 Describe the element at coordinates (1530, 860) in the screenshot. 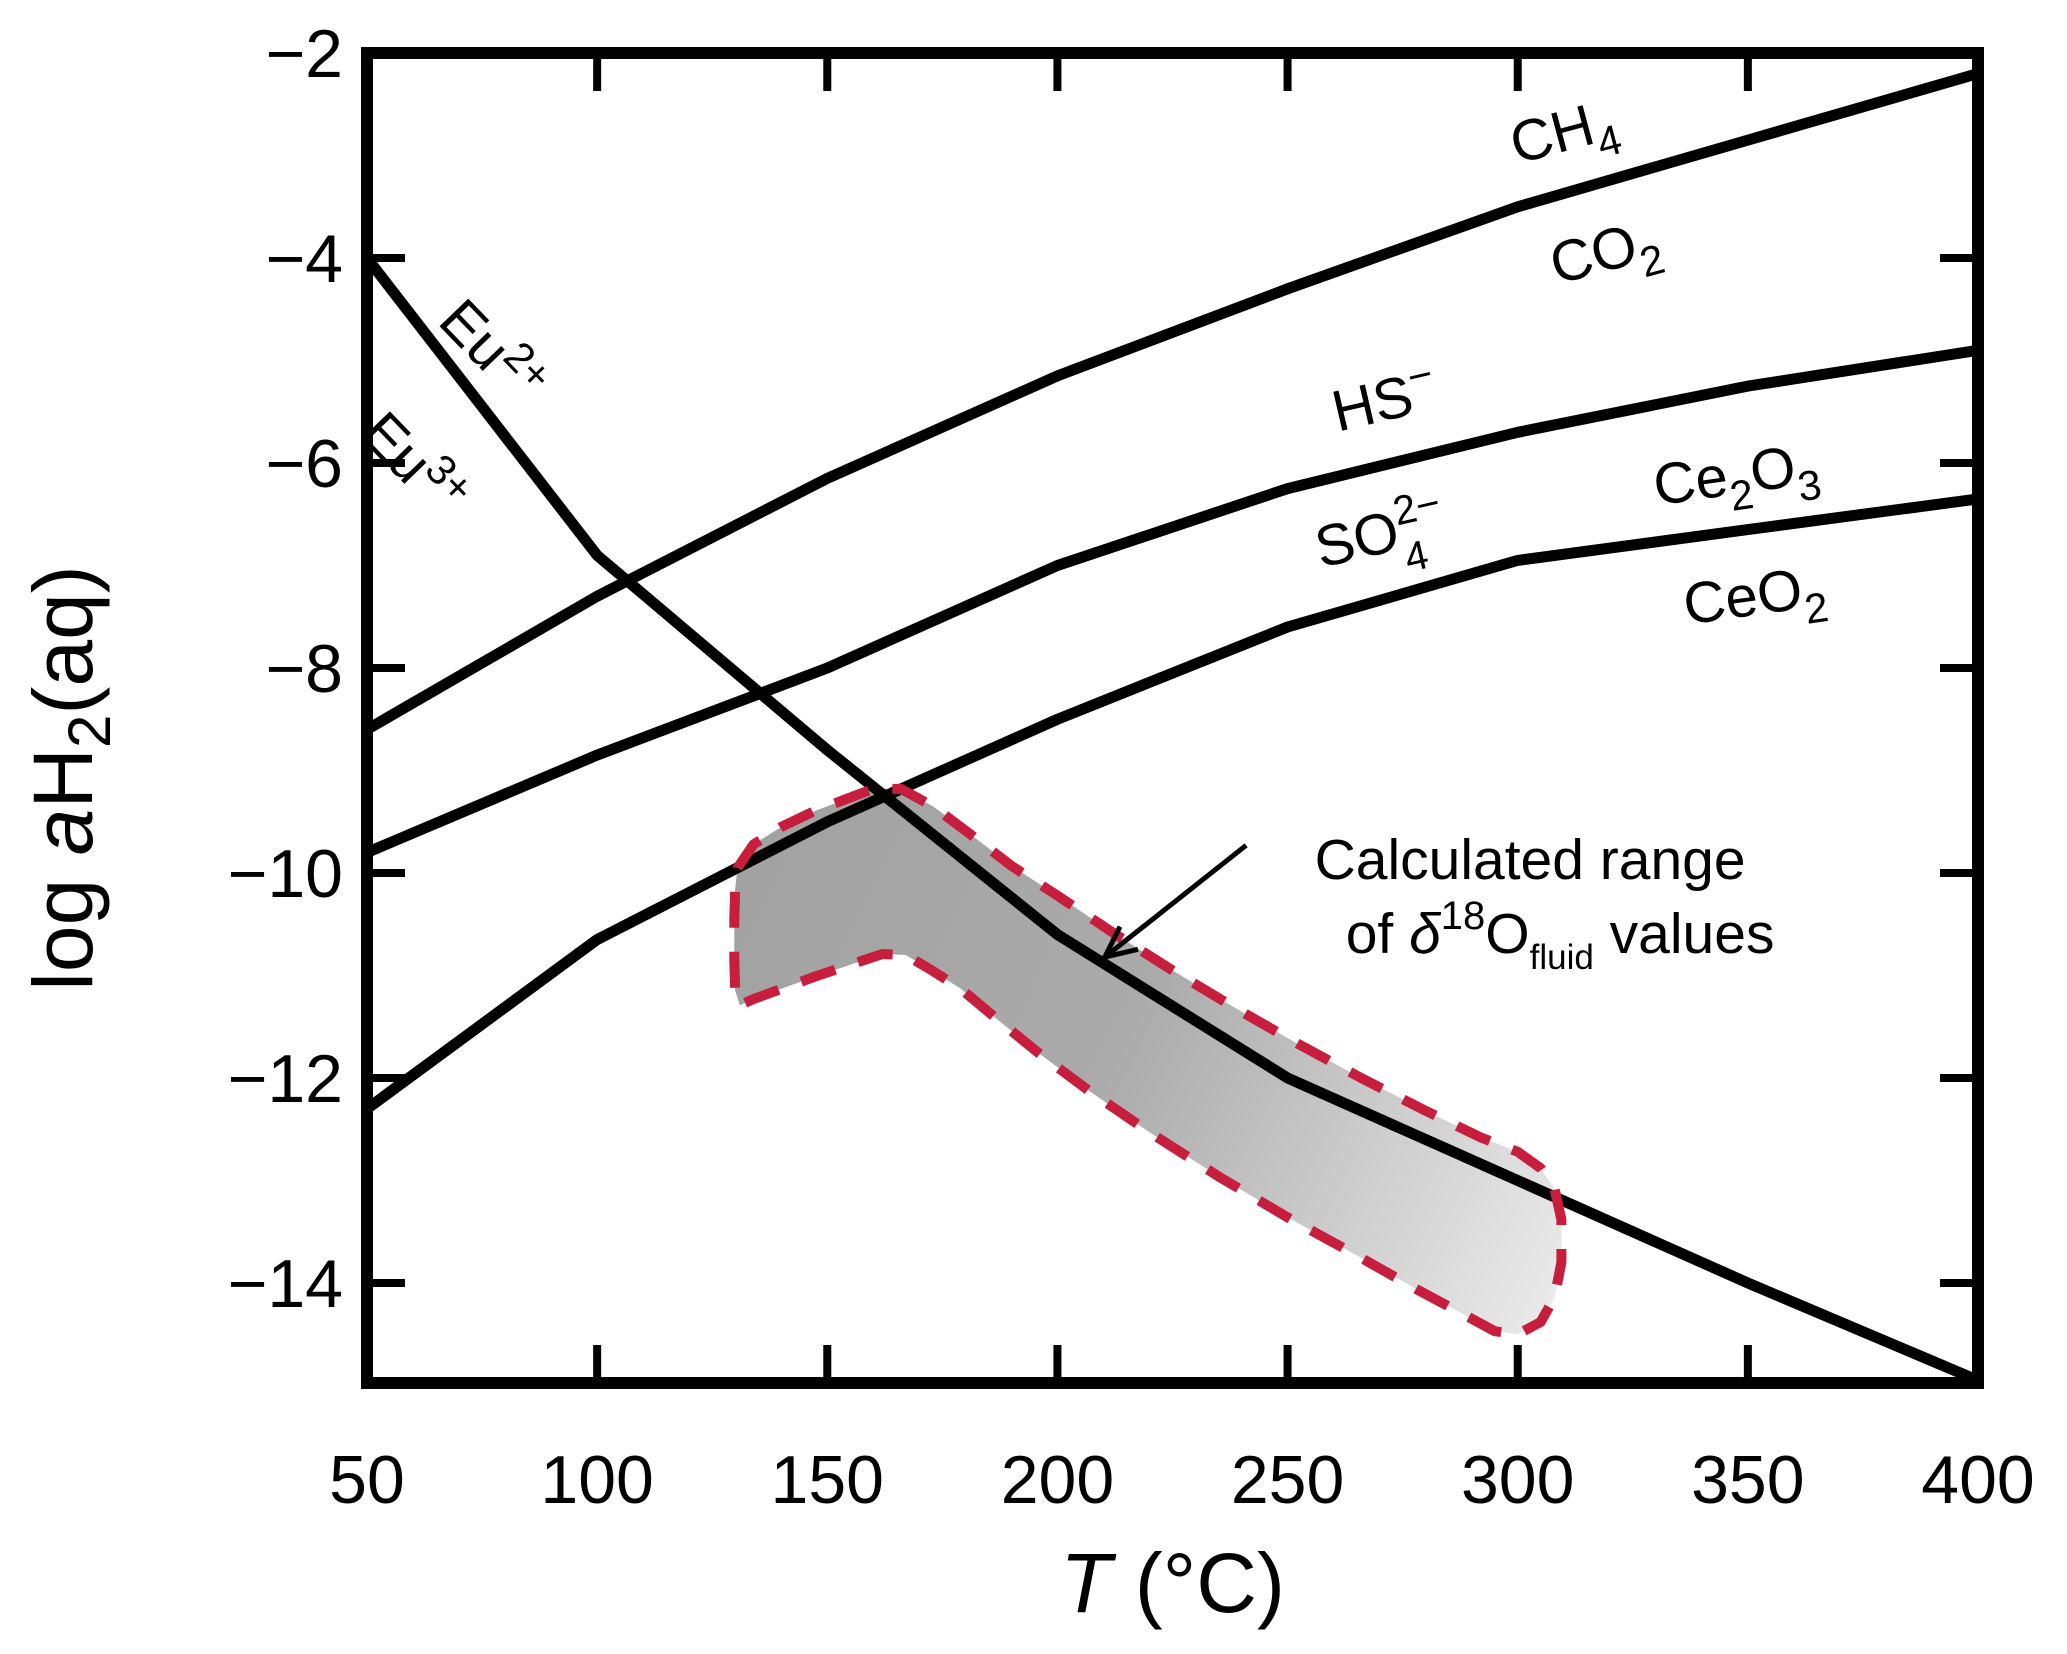

I see `annotation-line-1: Calculated range` at that location.